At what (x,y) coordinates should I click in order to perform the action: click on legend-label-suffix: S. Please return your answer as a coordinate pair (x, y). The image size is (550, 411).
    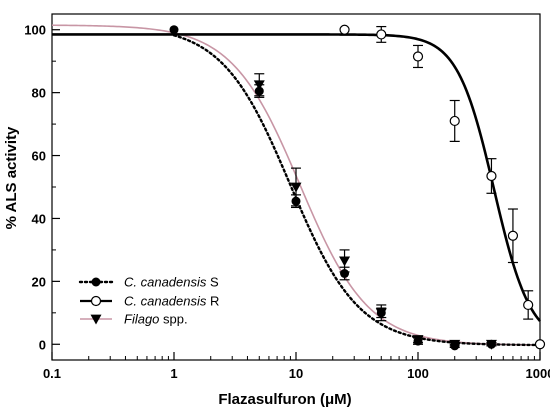
    Looking at the image, I should click on (212, 282).